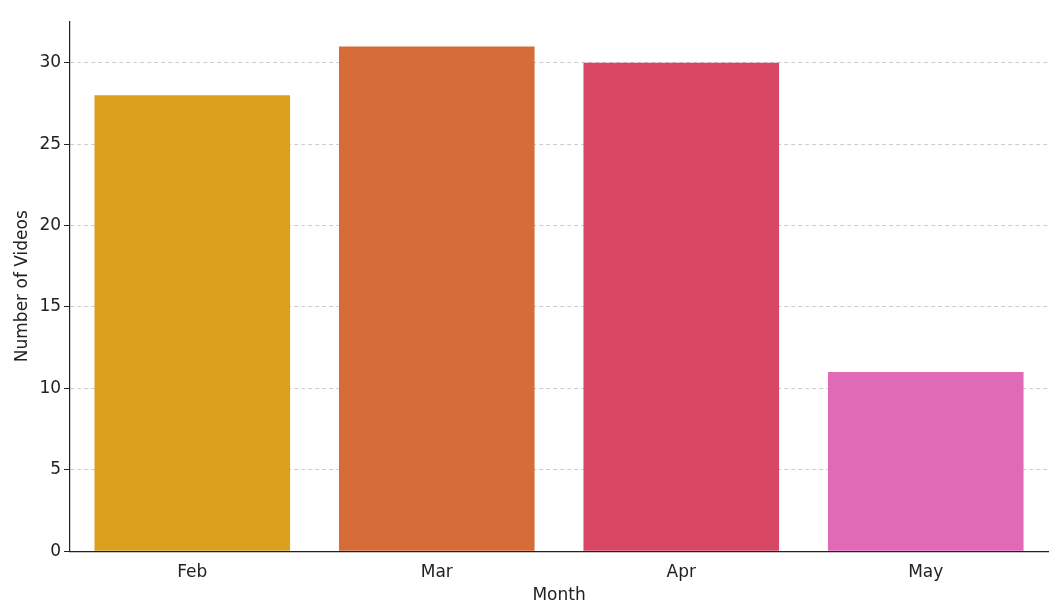 This screenshot has width=1060, height=614. I want to click on y-tick-label: 30, so click(50, 61).